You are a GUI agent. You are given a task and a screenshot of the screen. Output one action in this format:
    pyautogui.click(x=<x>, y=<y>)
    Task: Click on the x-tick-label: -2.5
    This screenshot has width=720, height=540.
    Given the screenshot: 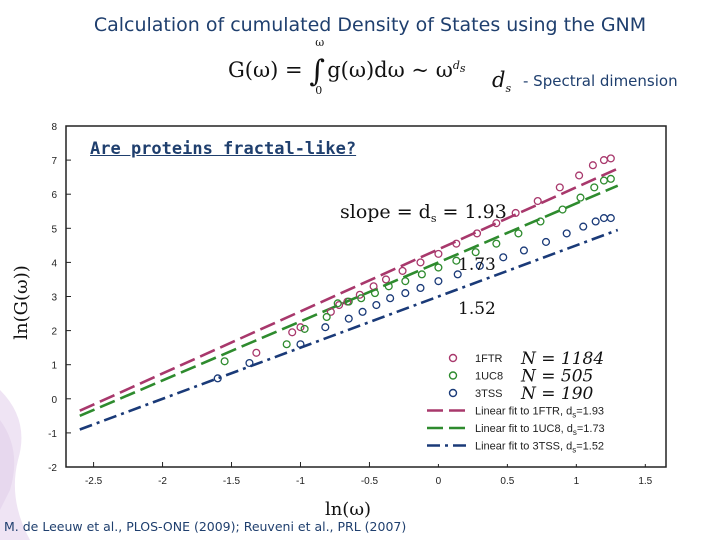 What is the action you would take?
    pyautogui.click(x=94, y=481)
    